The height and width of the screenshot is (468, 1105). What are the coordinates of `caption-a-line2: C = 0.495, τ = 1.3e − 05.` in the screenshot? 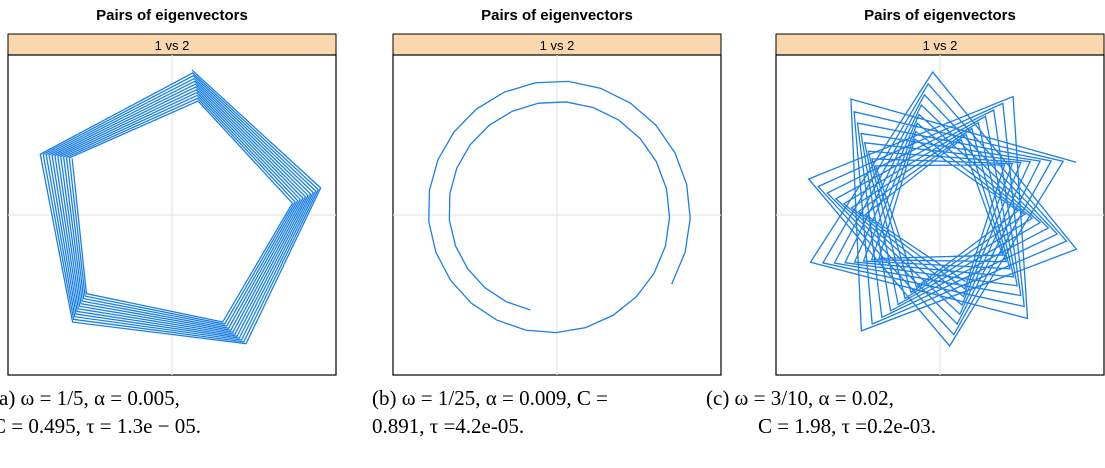 It's located at (101, 426).